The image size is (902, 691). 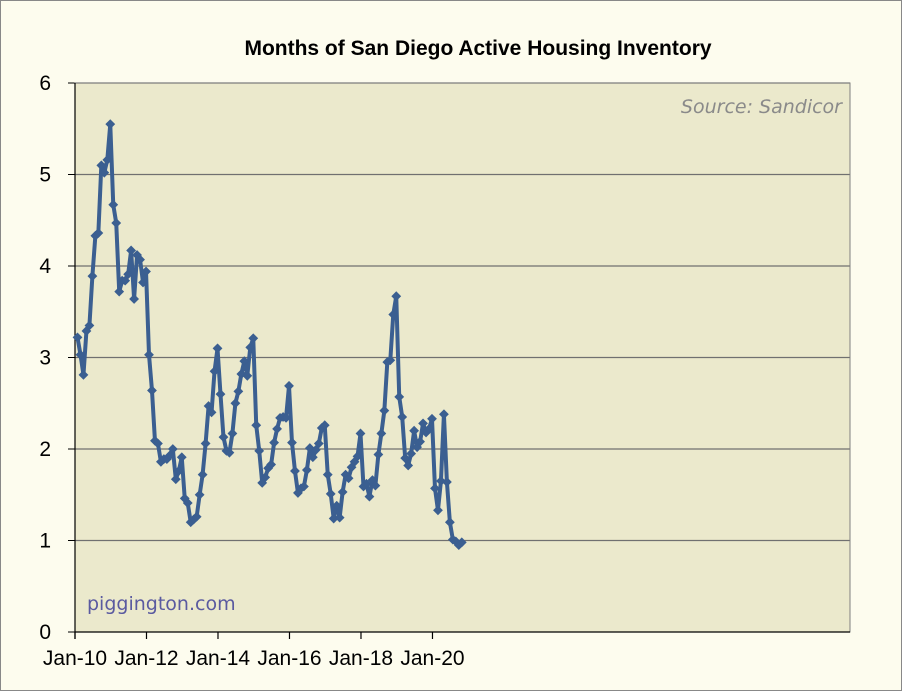 What do you see at coordinates (146, 658) in the screenshot?
I see `x-tick-label: Jan-12` at bounding box center [146, 658].